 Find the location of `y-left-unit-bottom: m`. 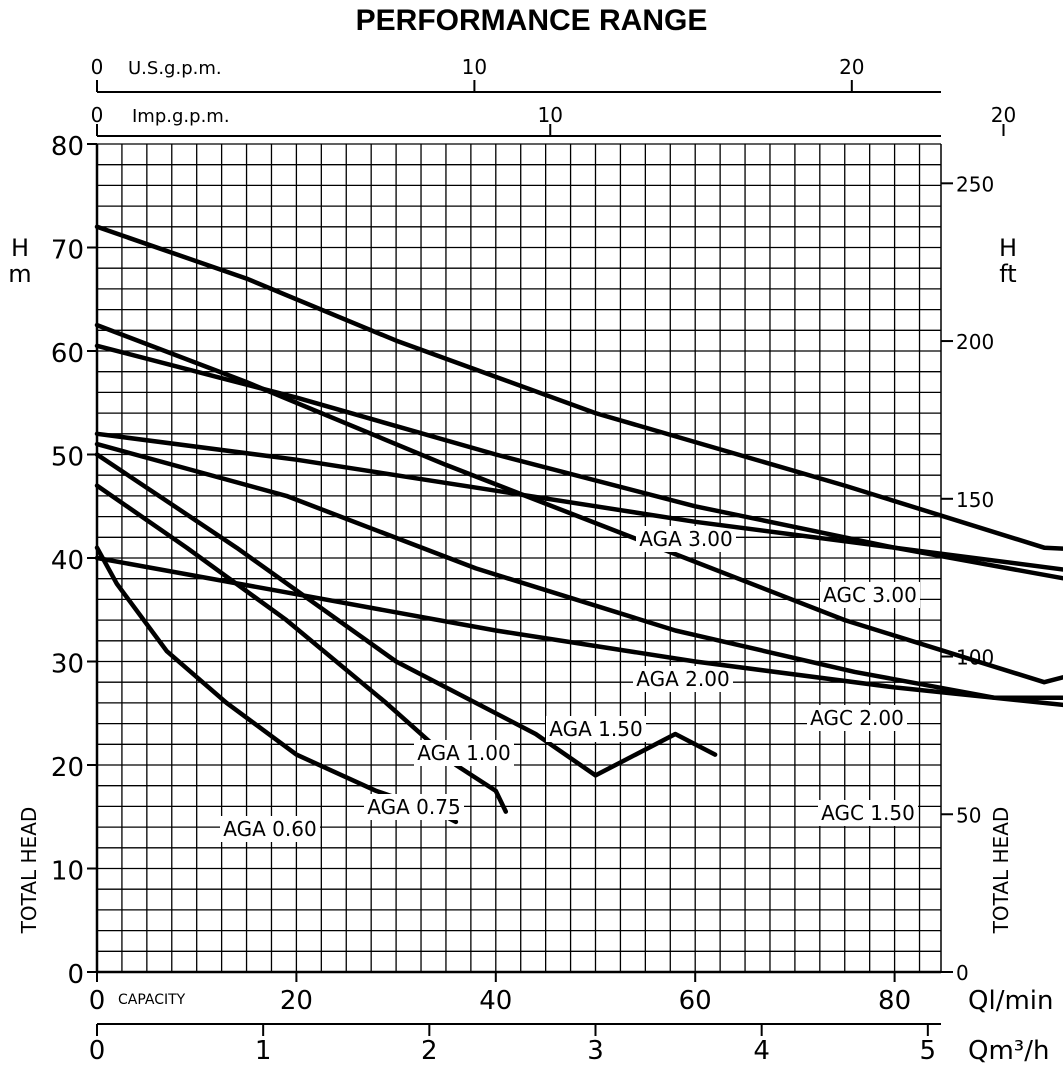

y-left-unit-bottom: m is located at coordinates (19, 274).